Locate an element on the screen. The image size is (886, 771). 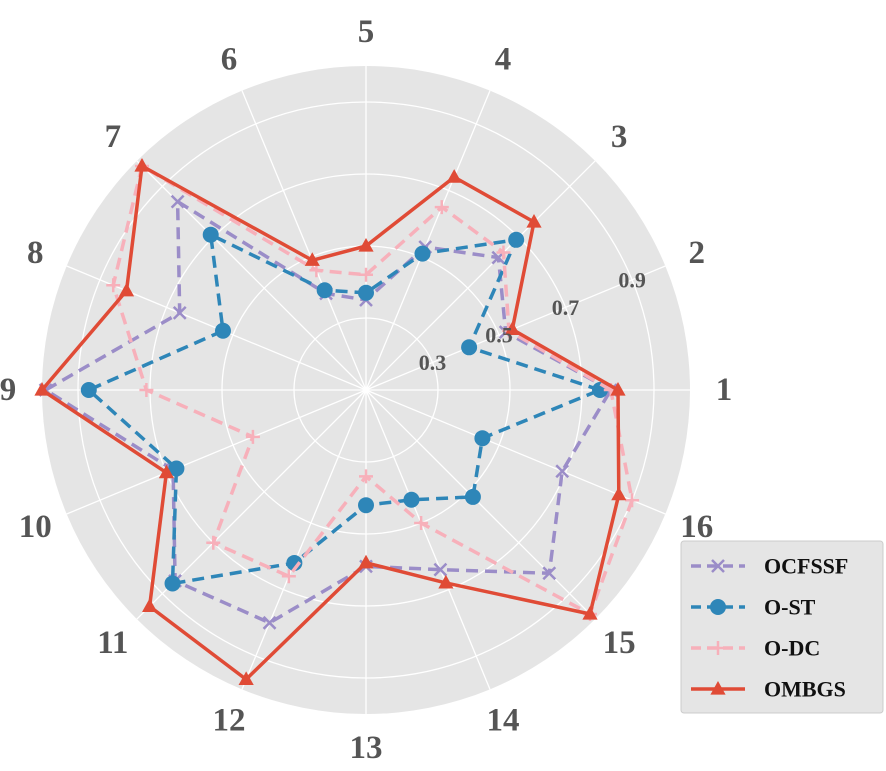
category-label: 16 is located at coordinates (696, 527).